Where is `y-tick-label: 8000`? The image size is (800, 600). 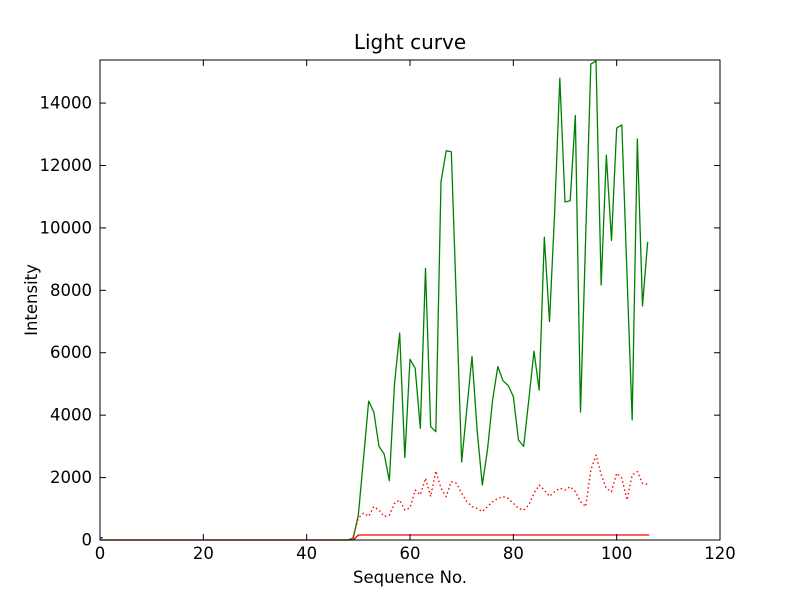 y-tick-label: 8000 is located at coordinates (71, 290).